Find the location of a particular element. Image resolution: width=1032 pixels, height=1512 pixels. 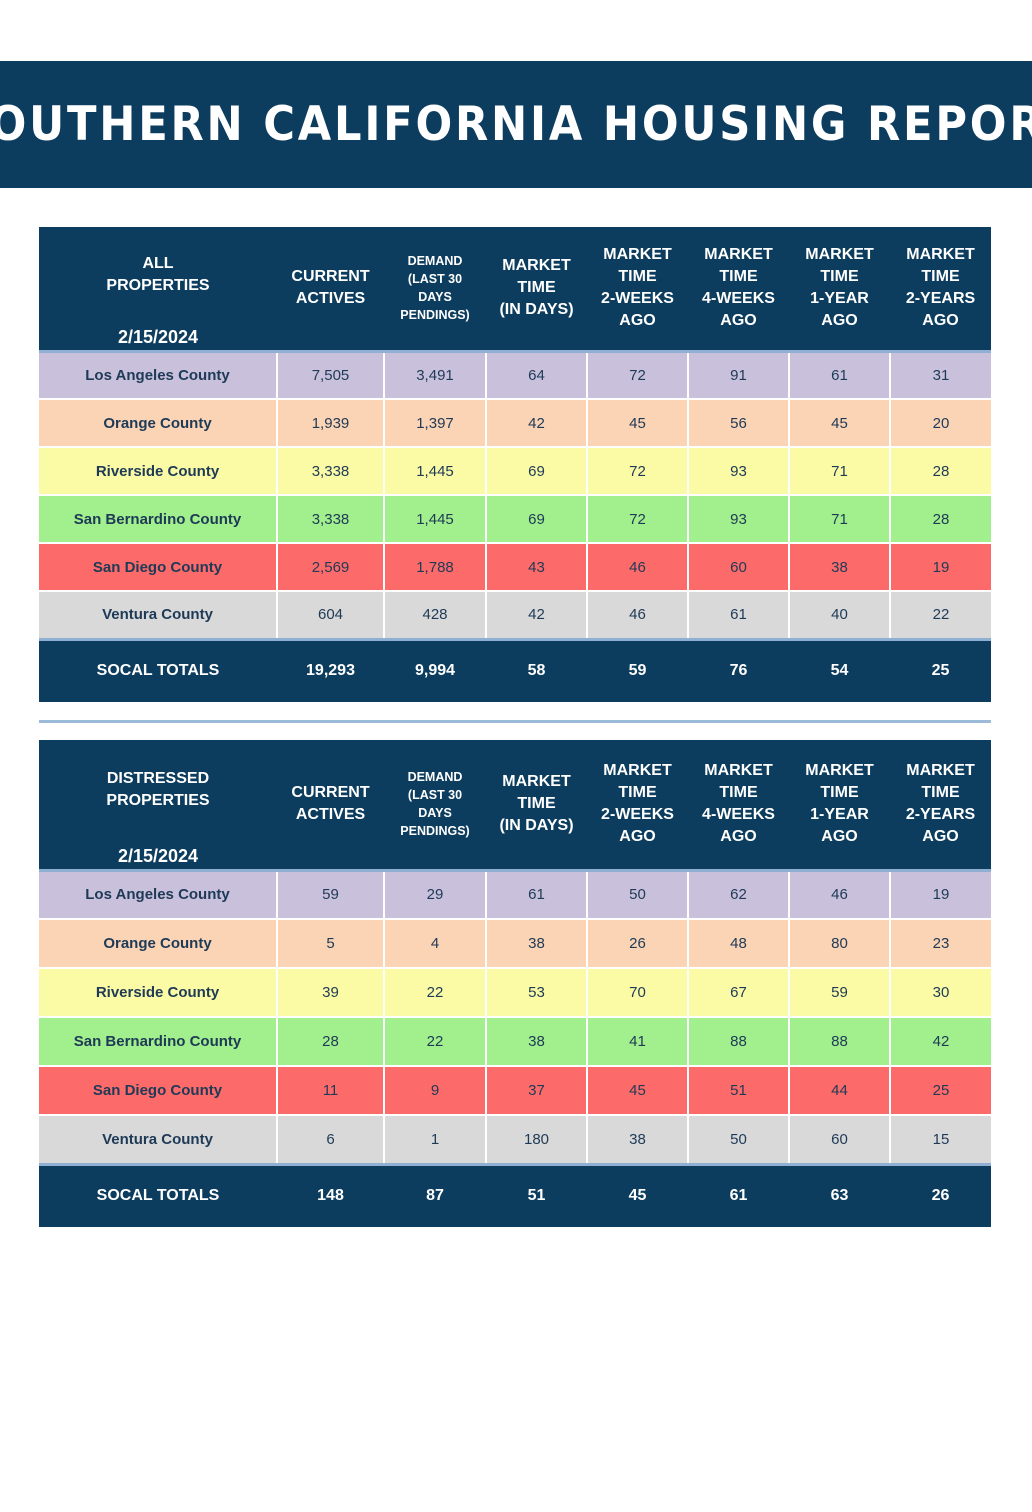

totals-cell: 54 is located at coordinates (839, 669).